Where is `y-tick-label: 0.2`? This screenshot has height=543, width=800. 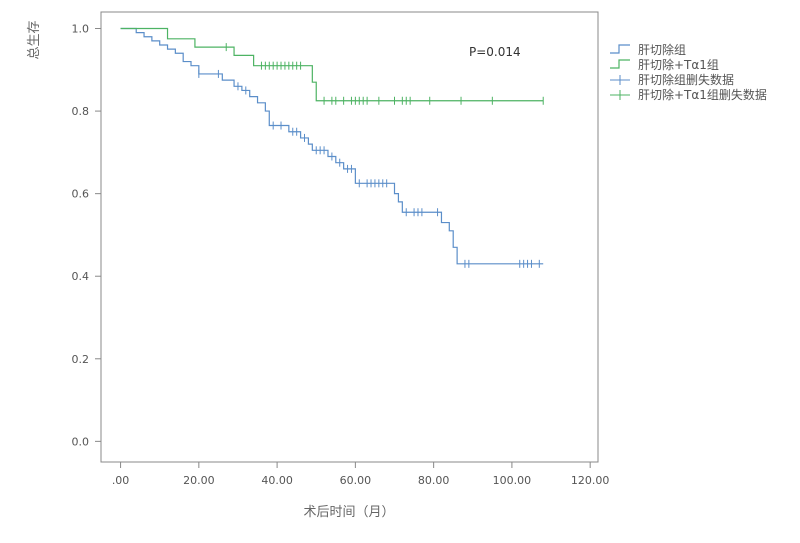 y-tick-label: 0.2 is located at coordinates (81, 359).